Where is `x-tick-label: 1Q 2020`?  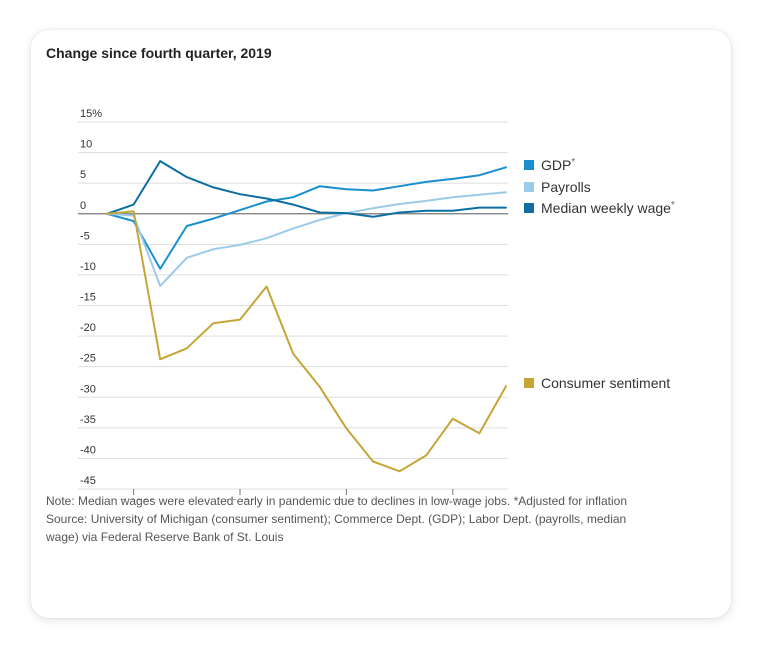
x-tick-label: 1Q 2020 is located at coordinates (133, 499).